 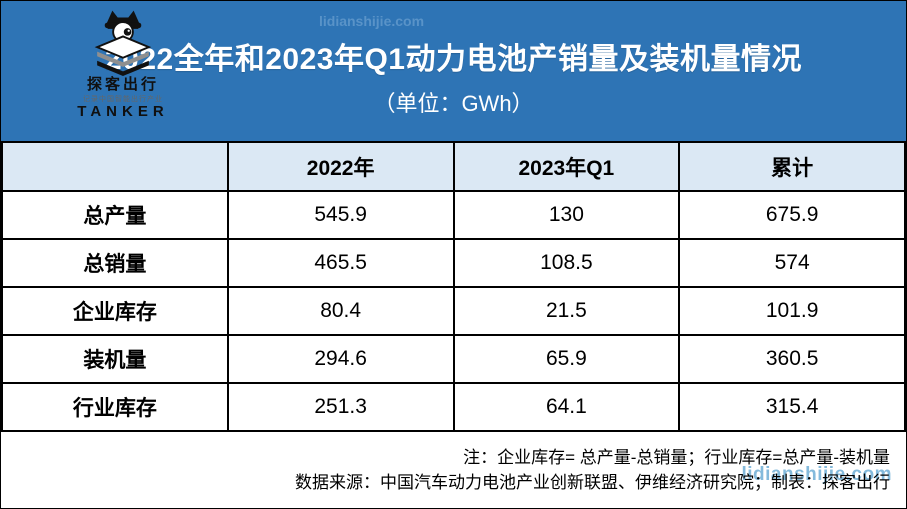 What do you see at coordinates (453, 103) in the screenshot?
I see `page-subtitle: （单位：GWh）` at bounding box center [453, 103].